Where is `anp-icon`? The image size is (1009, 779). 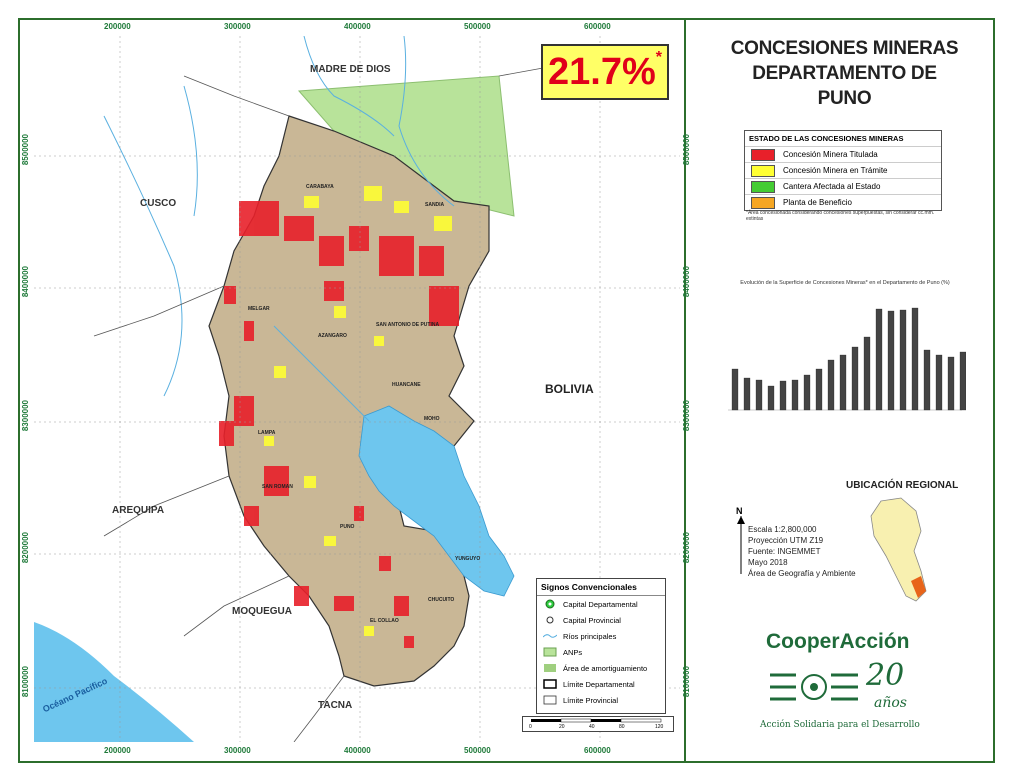
anp-icon is located at coordinates (550, 652).